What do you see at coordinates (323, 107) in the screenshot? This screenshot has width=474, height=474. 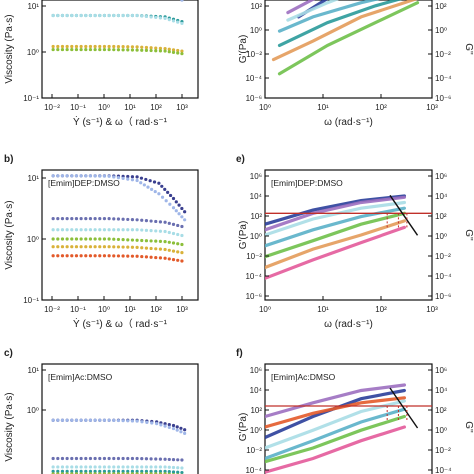 I see `x-tick-label: 10¹` at bounding box center [323, 107].